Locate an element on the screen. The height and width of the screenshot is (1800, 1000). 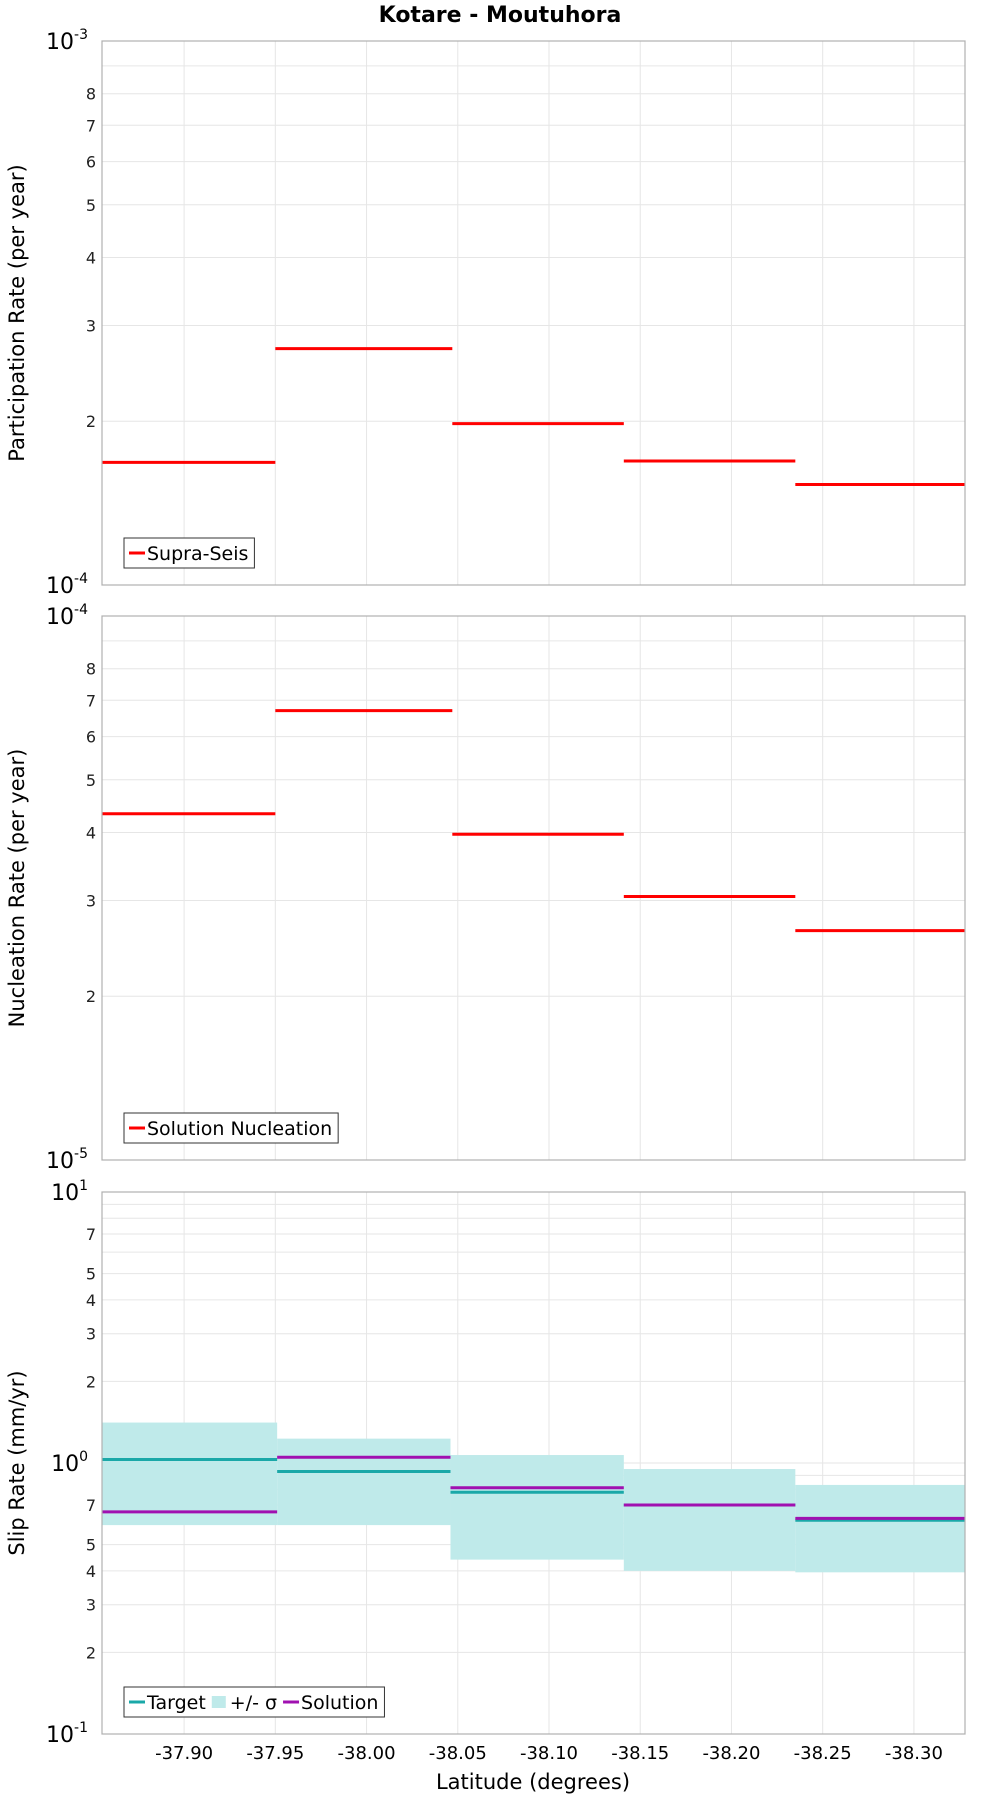
legend-item-label: Supra-Seis is located at coordinates (197, 554).